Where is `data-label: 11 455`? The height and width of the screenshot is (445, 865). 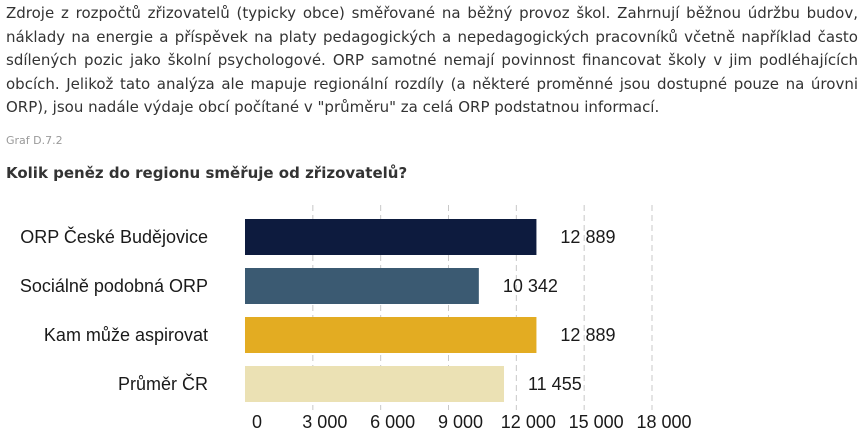
data-label: 11 455 is located at coordinates (555, 384).